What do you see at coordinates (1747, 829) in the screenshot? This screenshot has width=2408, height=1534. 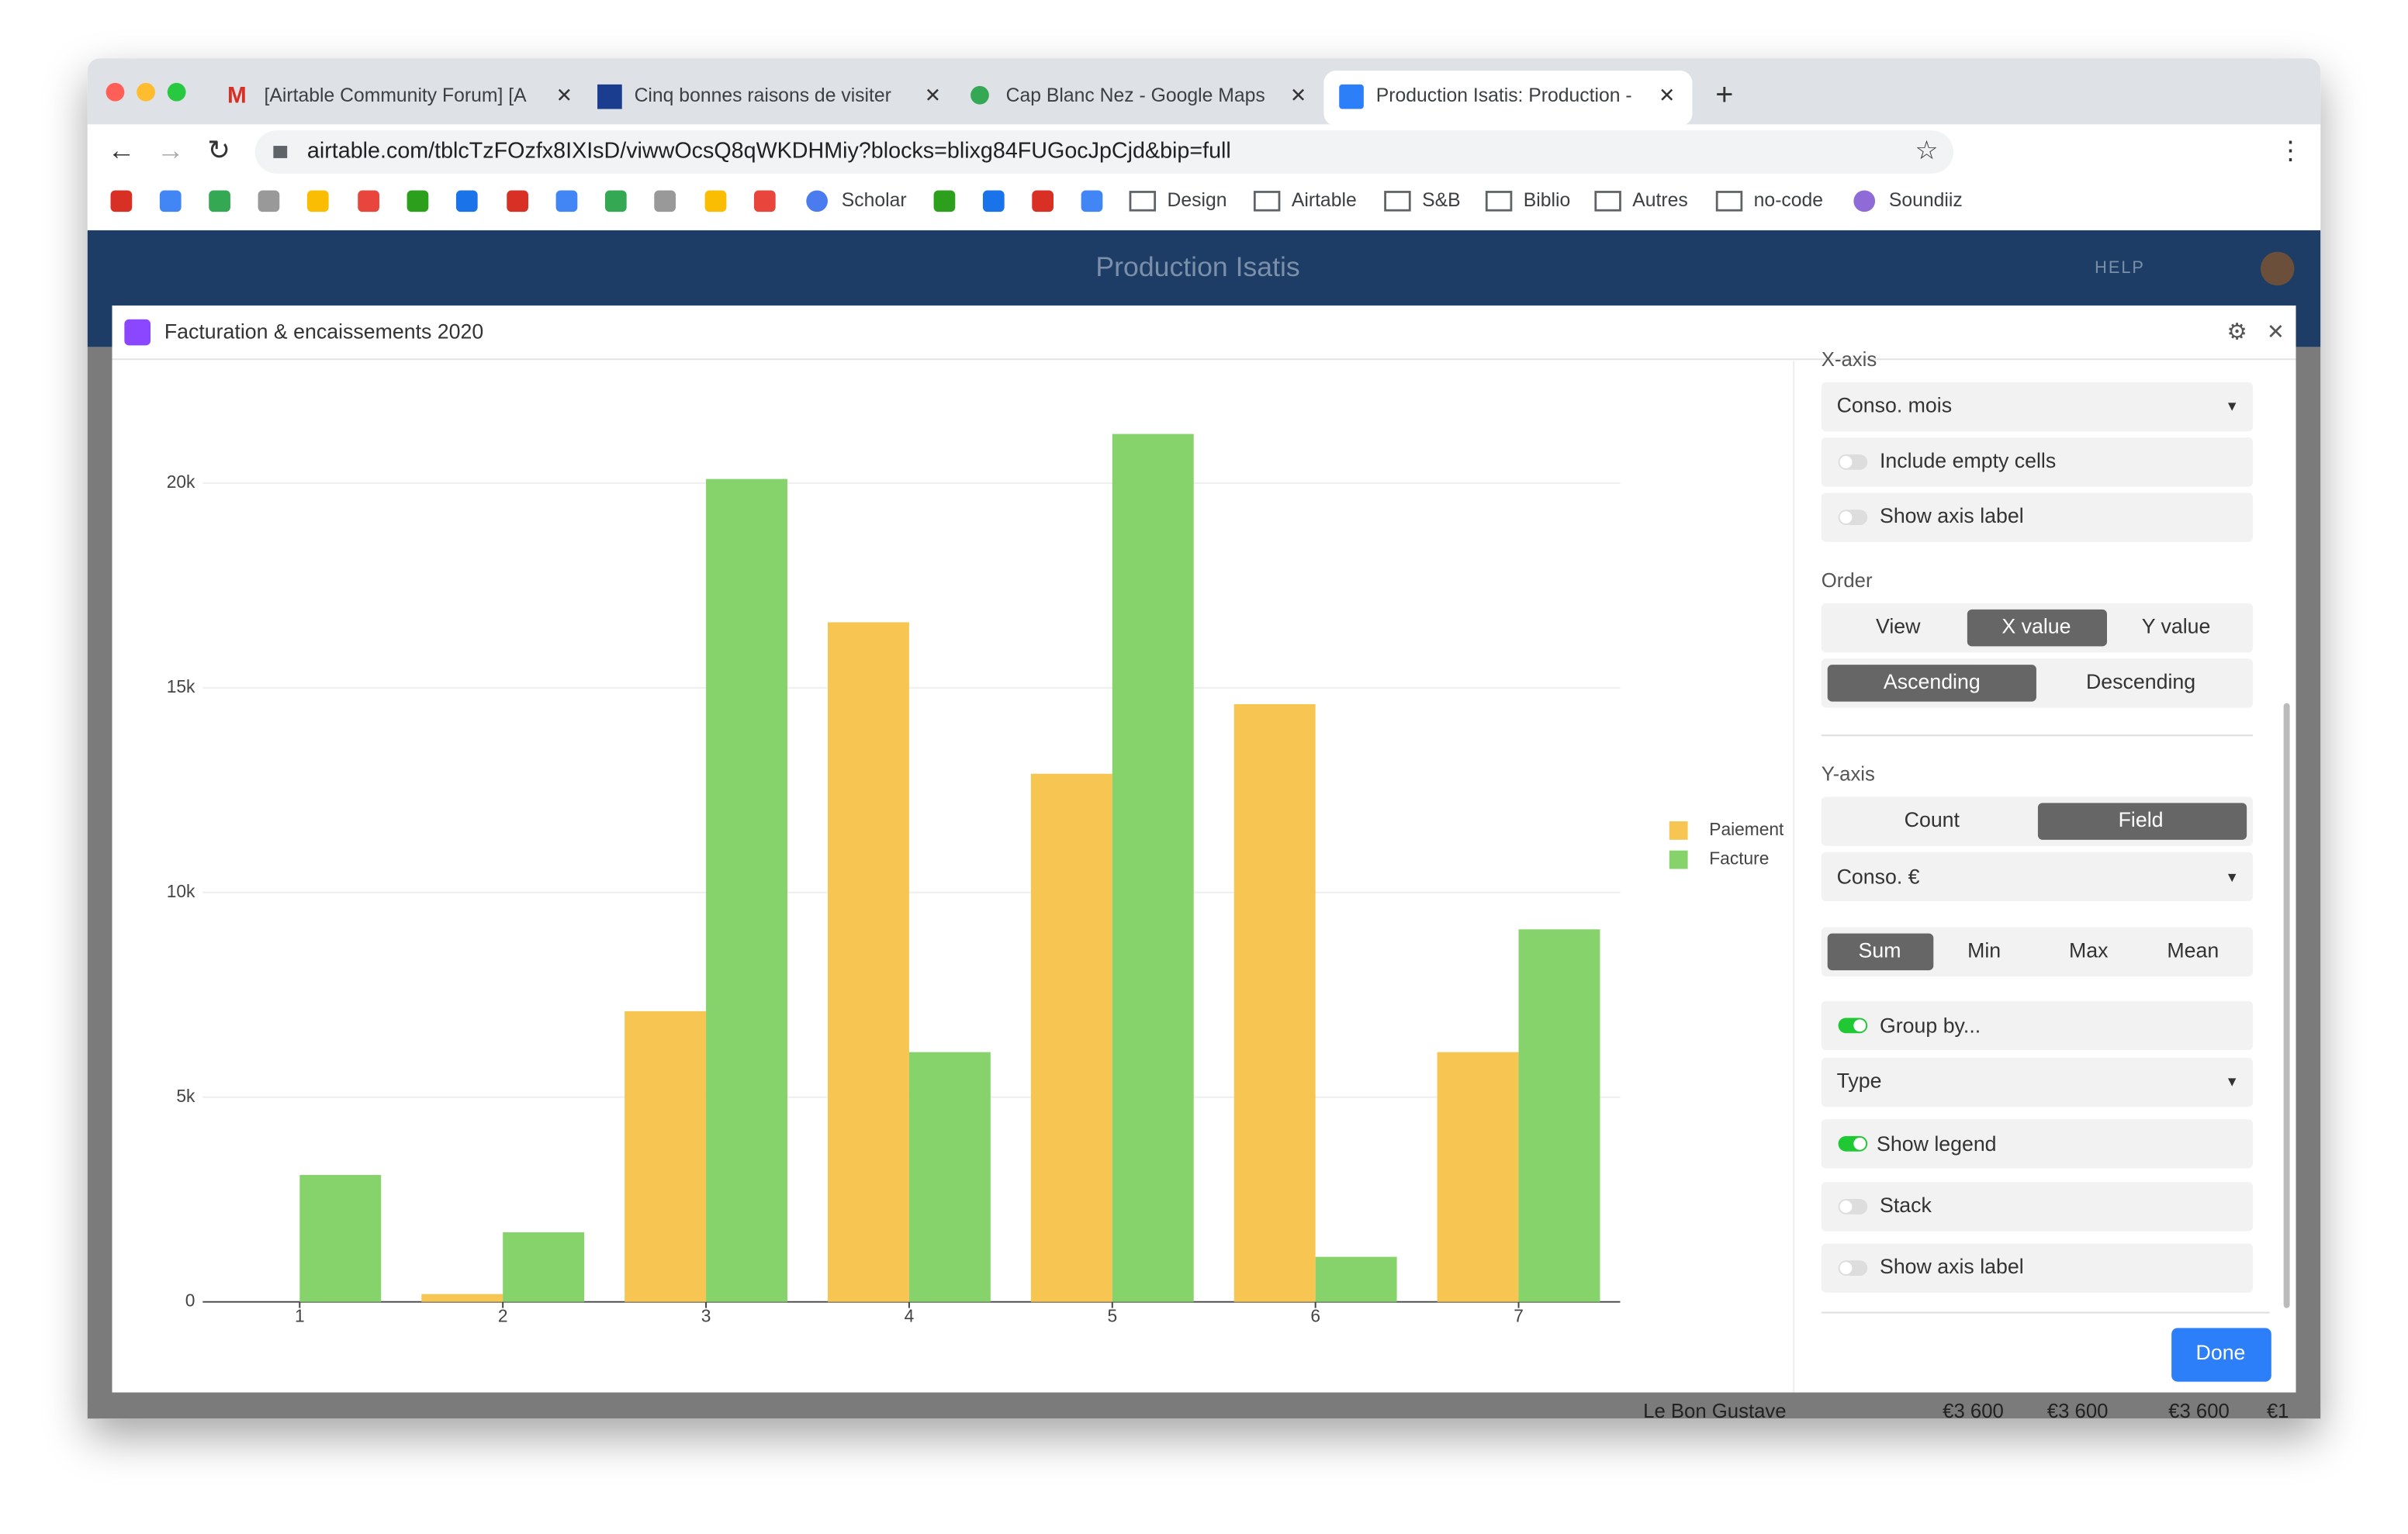 I see `legend-label: Paiement` at bounding box center [1747, 829].